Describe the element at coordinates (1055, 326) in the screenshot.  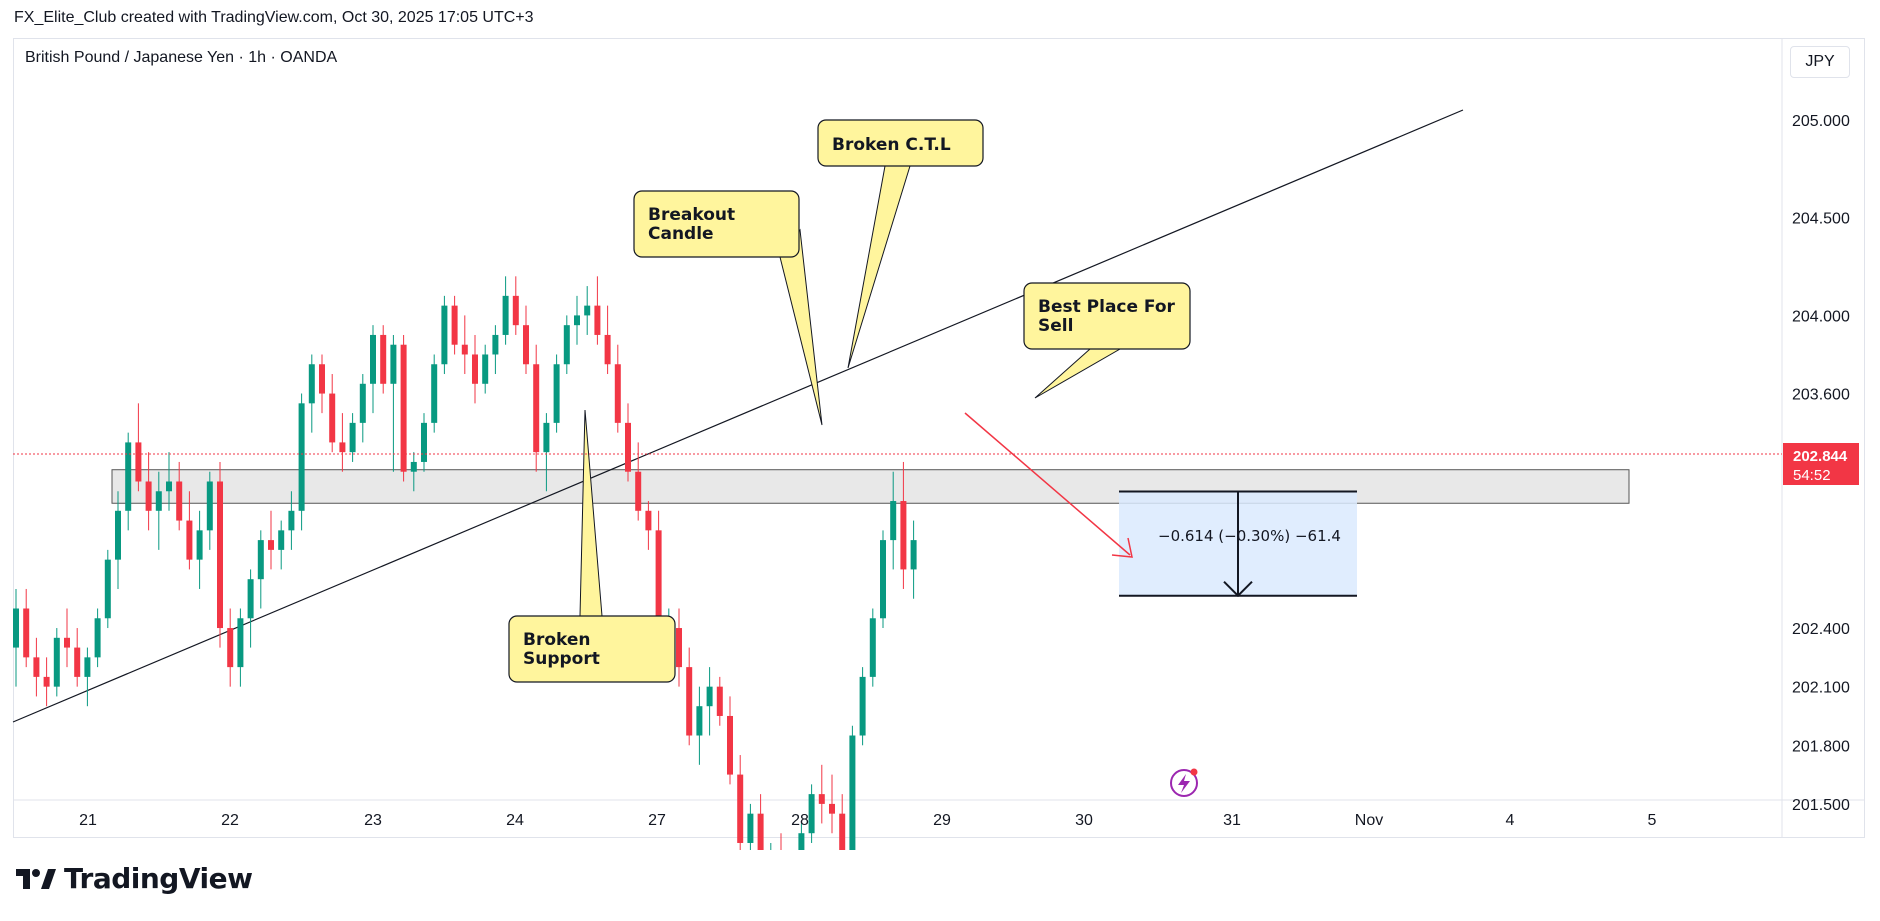
I see `callout-text: Sell` at that location.